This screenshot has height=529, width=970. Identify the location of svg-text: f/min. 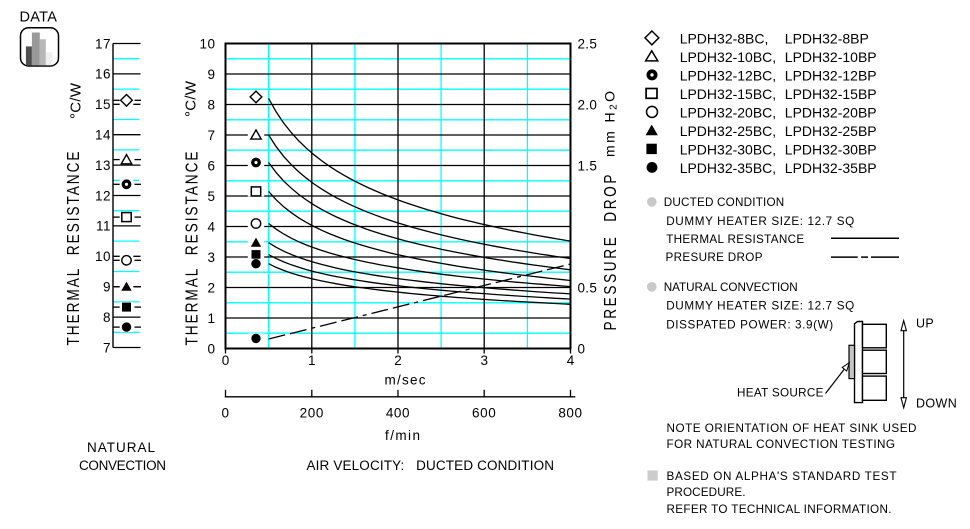
(402, 435).